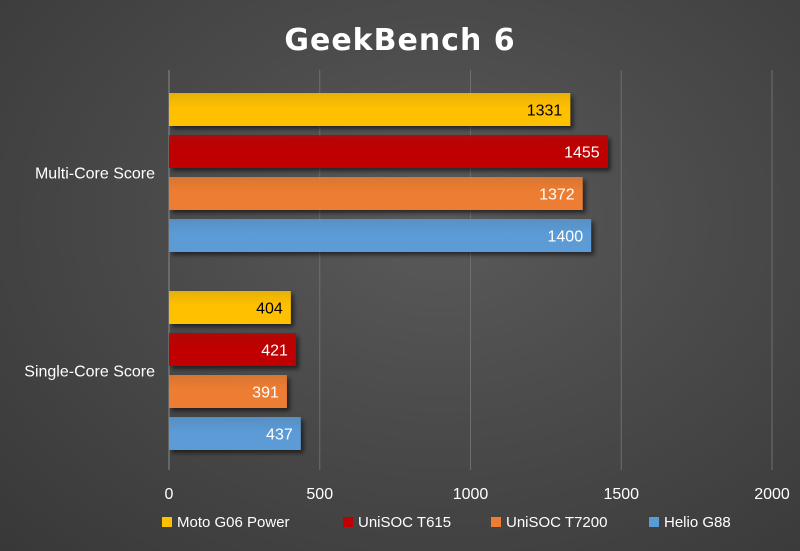 Image resolution: width=800 pixels, height=551 pixels. I want to click on data-label: 1455, so click(582, 153).